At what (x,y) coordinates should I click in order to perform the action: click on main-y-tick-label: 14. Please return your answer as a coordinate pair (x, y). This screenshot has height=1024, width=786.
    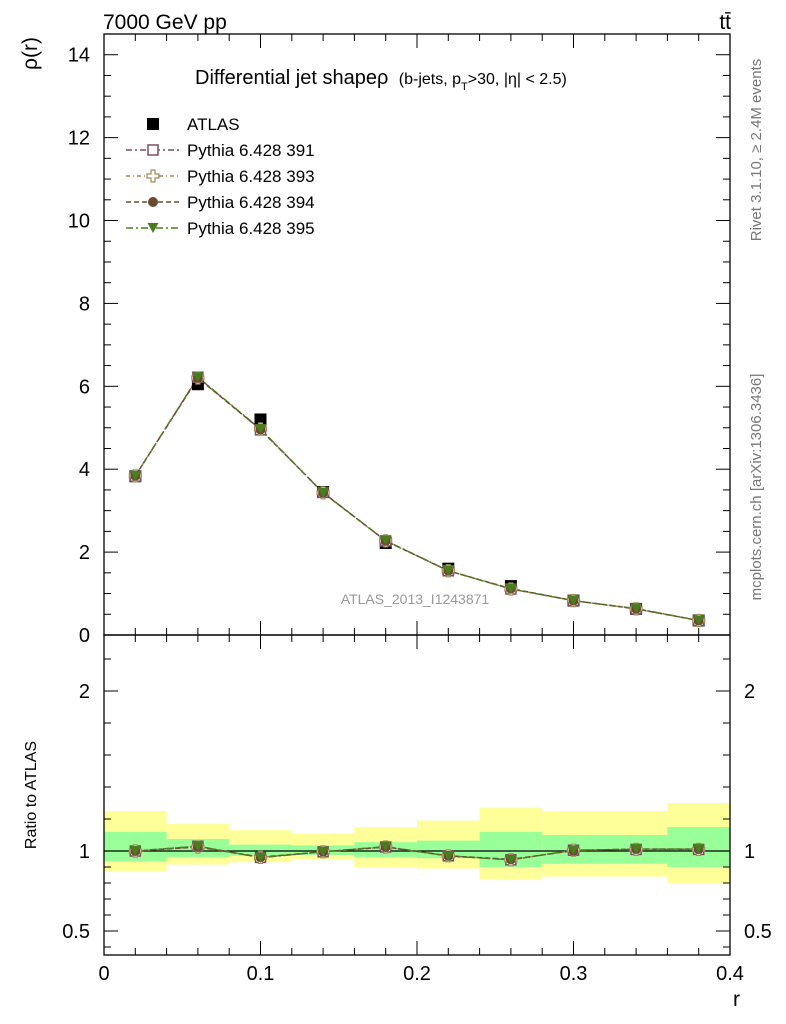
    Looking at the image, I should click on (79, 56).